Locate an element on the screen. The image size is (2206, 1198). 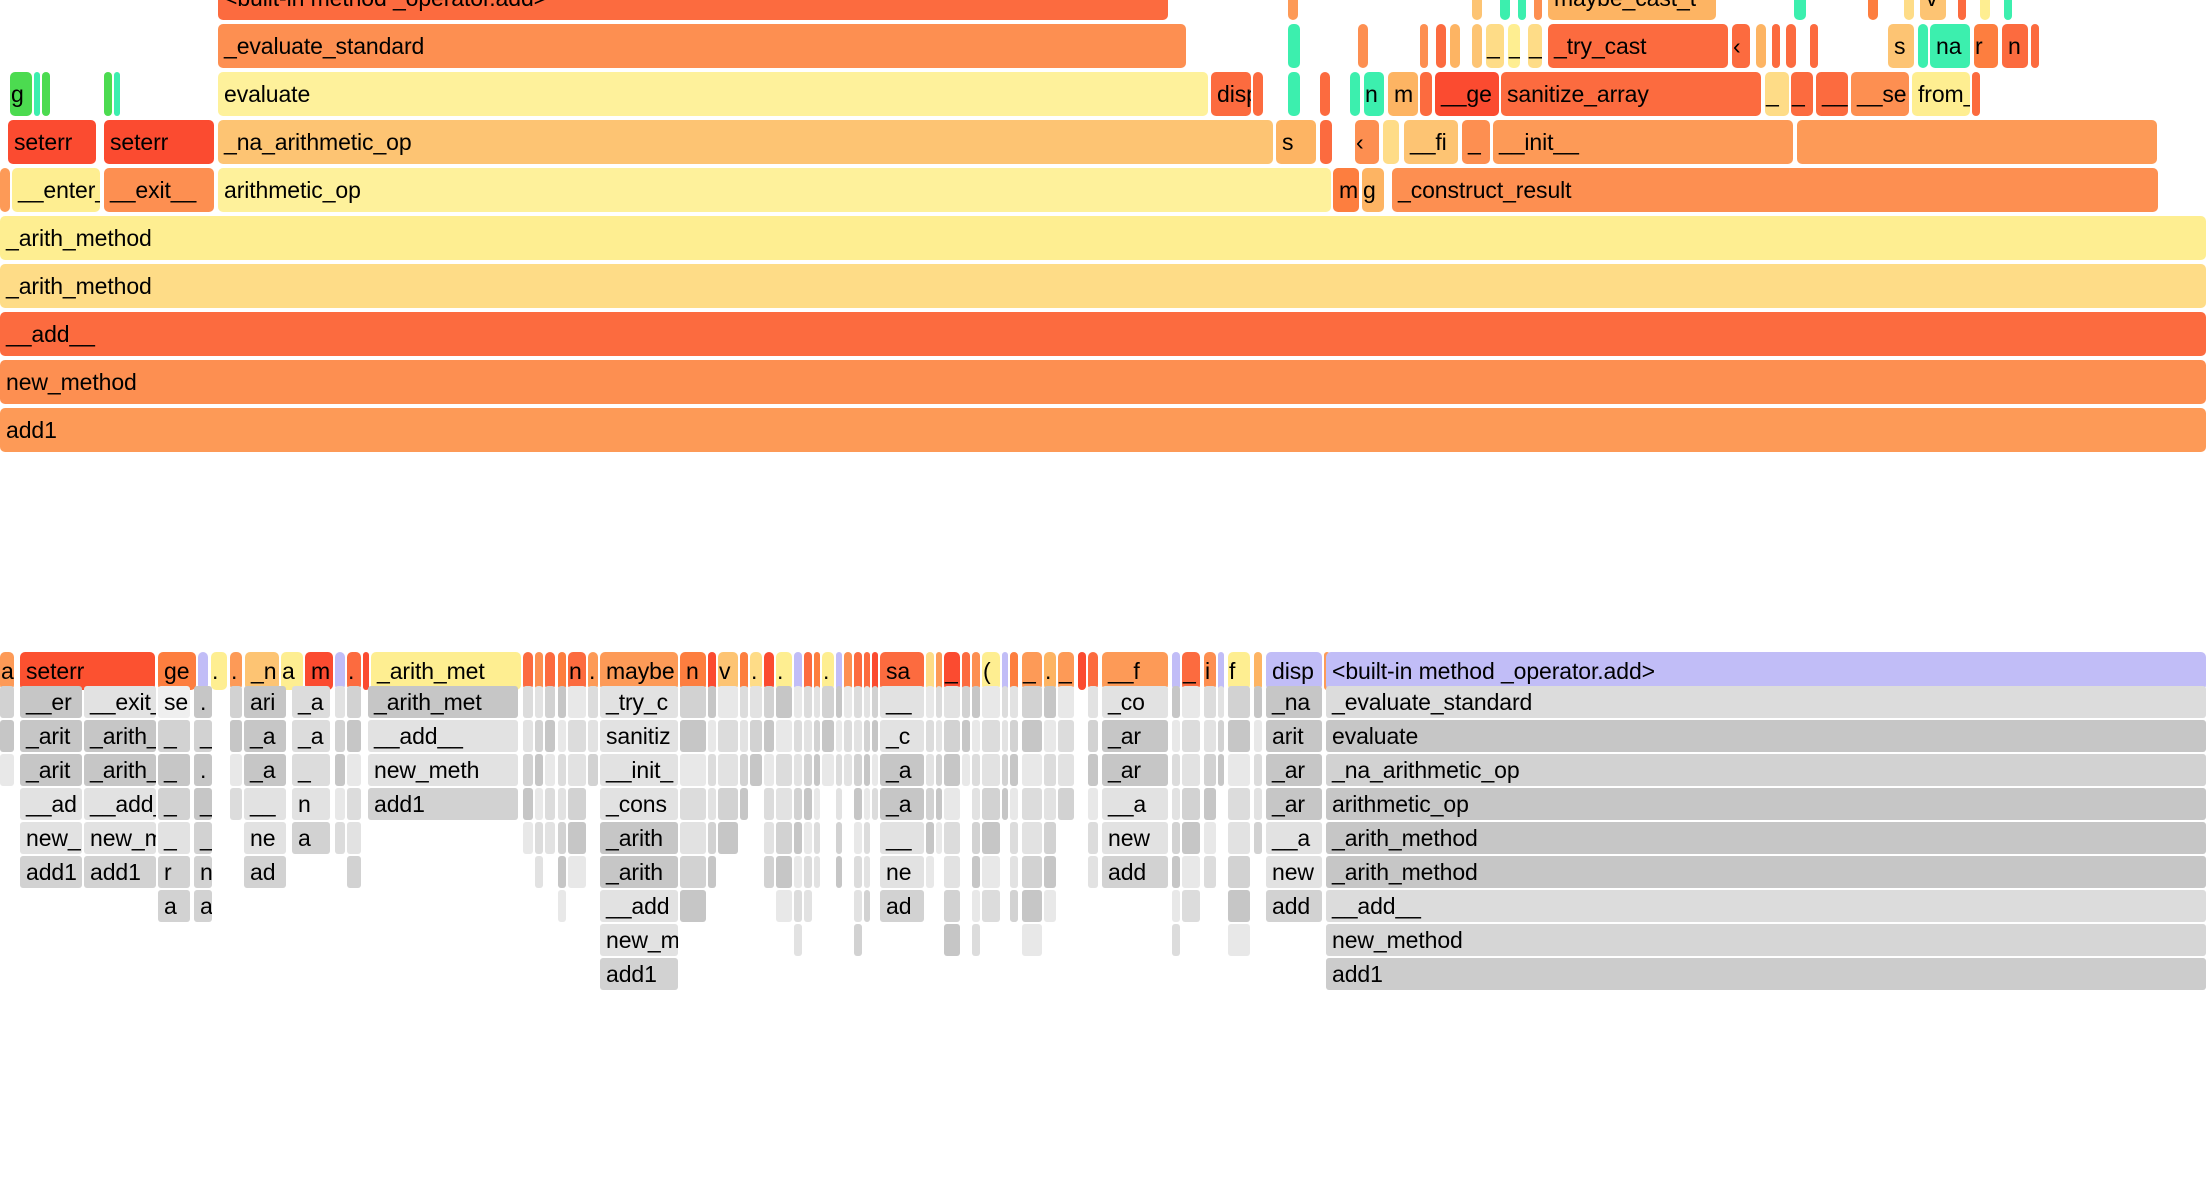
bottom-stack-new-method: new_method is located at coordinates (1766, 940).